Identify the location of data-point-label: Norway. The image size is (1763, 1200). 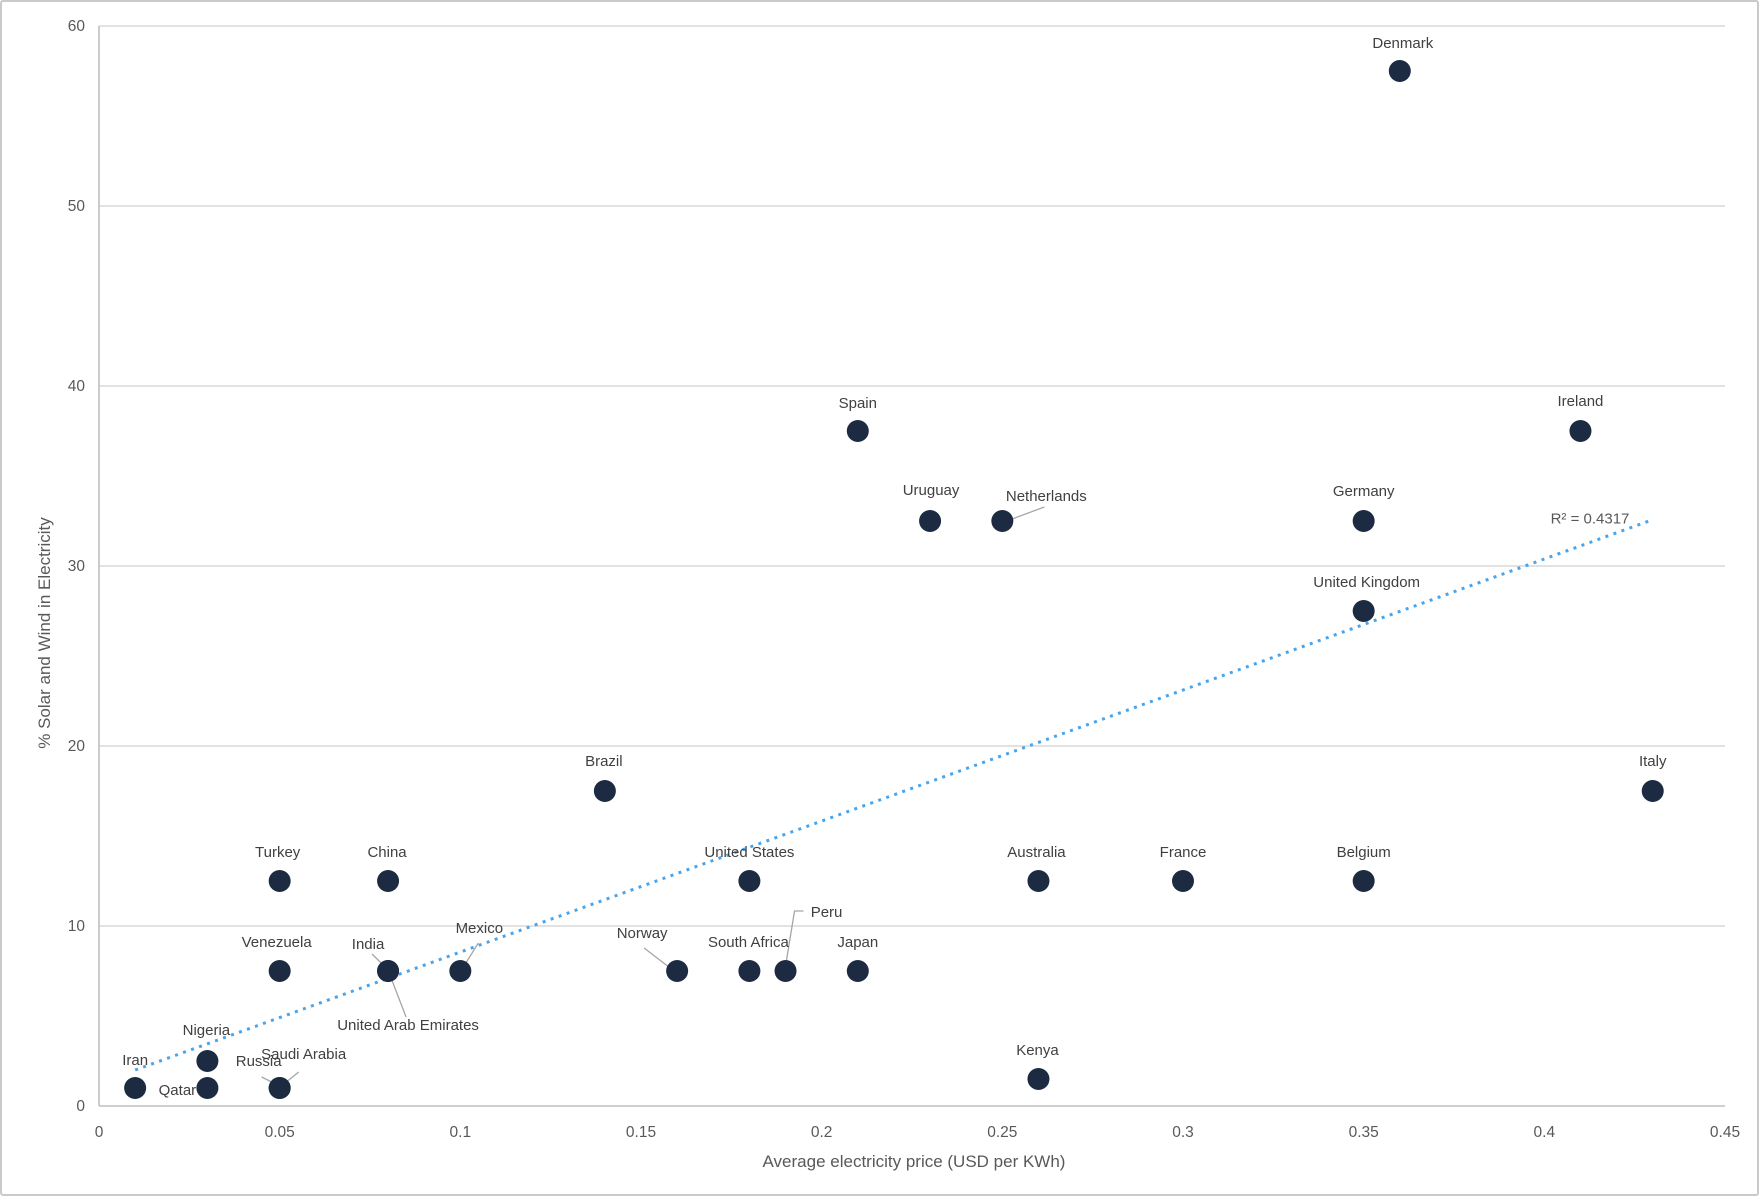
(642, 933).